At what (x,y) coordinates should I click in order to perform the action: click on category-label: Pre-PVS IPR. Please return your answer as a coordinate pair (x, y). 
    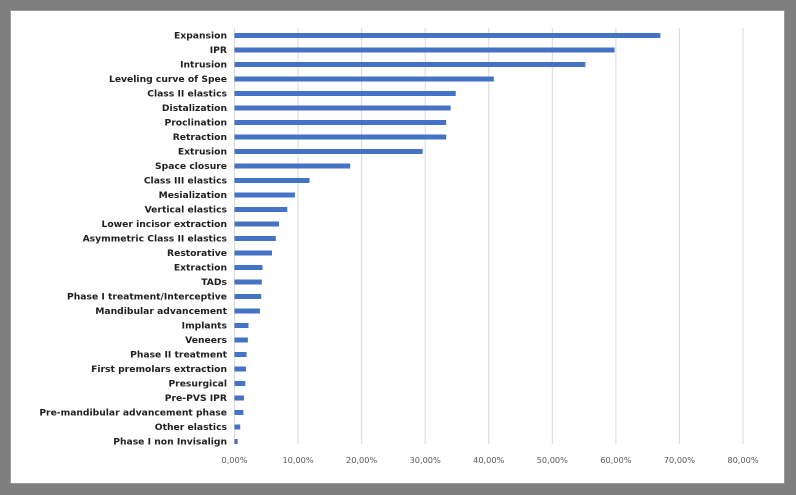
    Looking at the image, I should click on (196, 398).